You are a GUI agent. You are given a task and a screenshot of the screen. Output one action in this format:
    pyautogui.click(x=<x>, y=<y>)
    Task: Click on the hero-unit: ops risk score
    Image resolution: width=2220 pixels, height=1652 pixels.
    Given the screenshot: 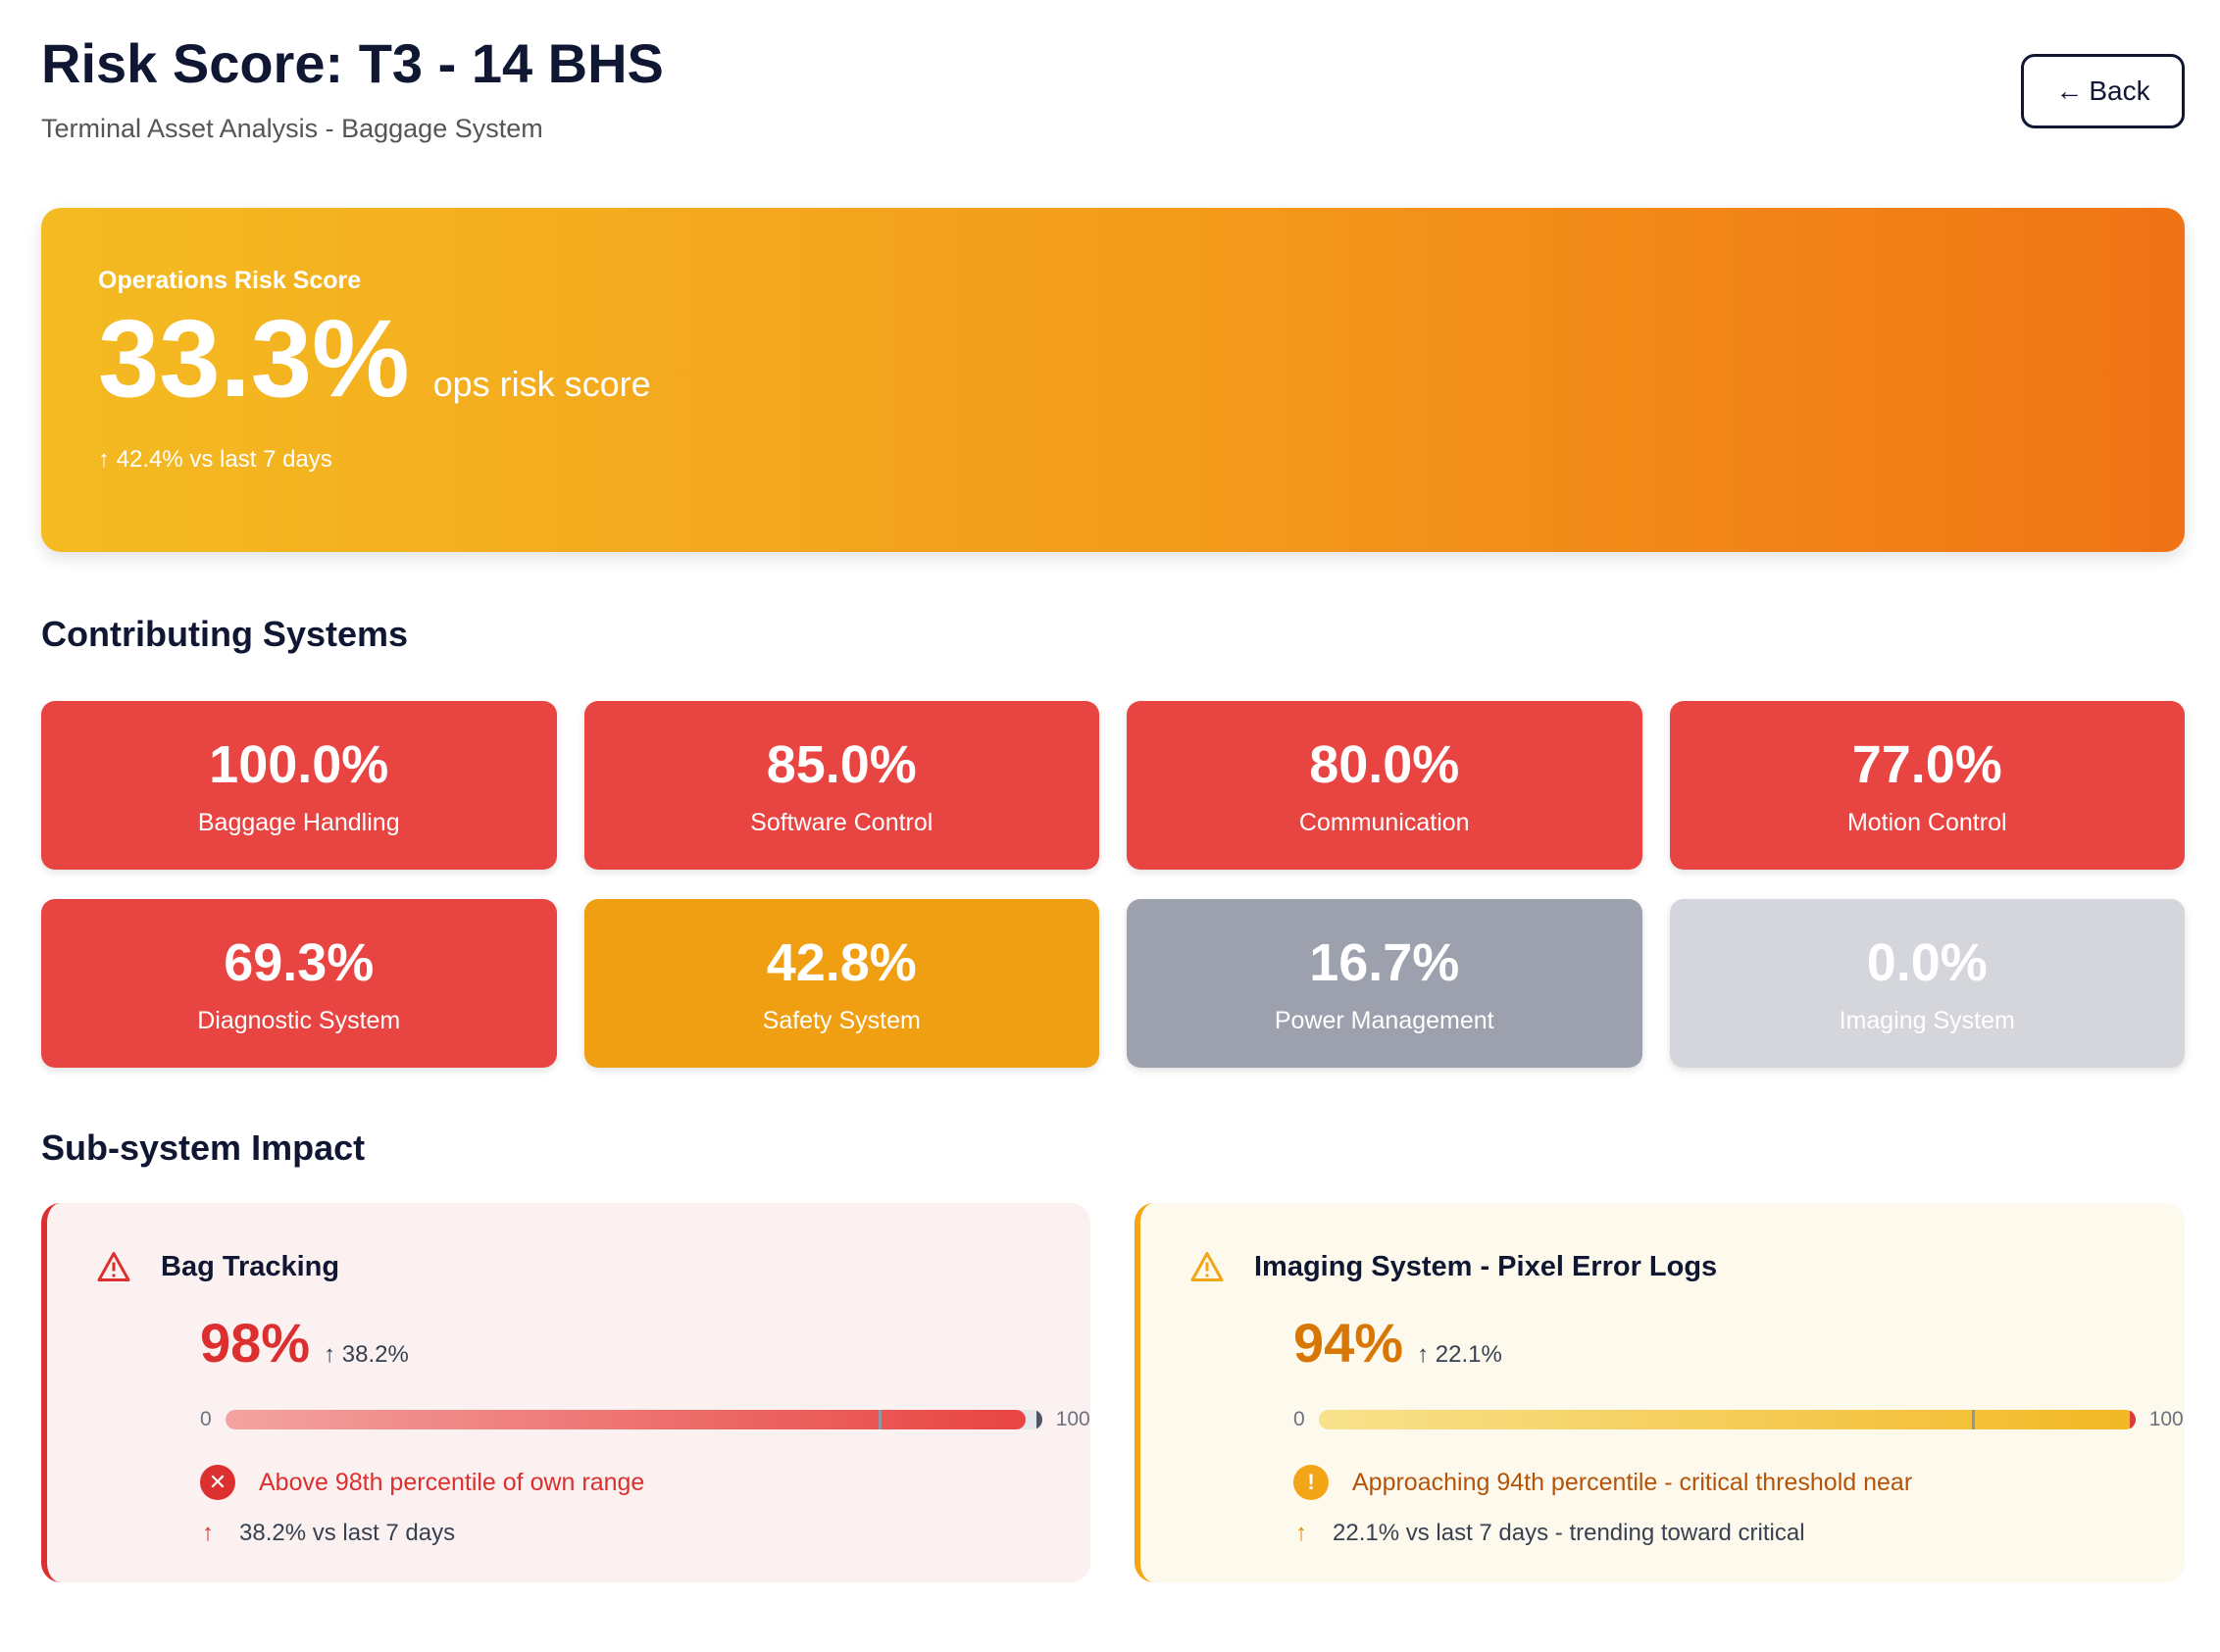 What is the action you would take?
    pyautogui.click(x=541, y=384)
    